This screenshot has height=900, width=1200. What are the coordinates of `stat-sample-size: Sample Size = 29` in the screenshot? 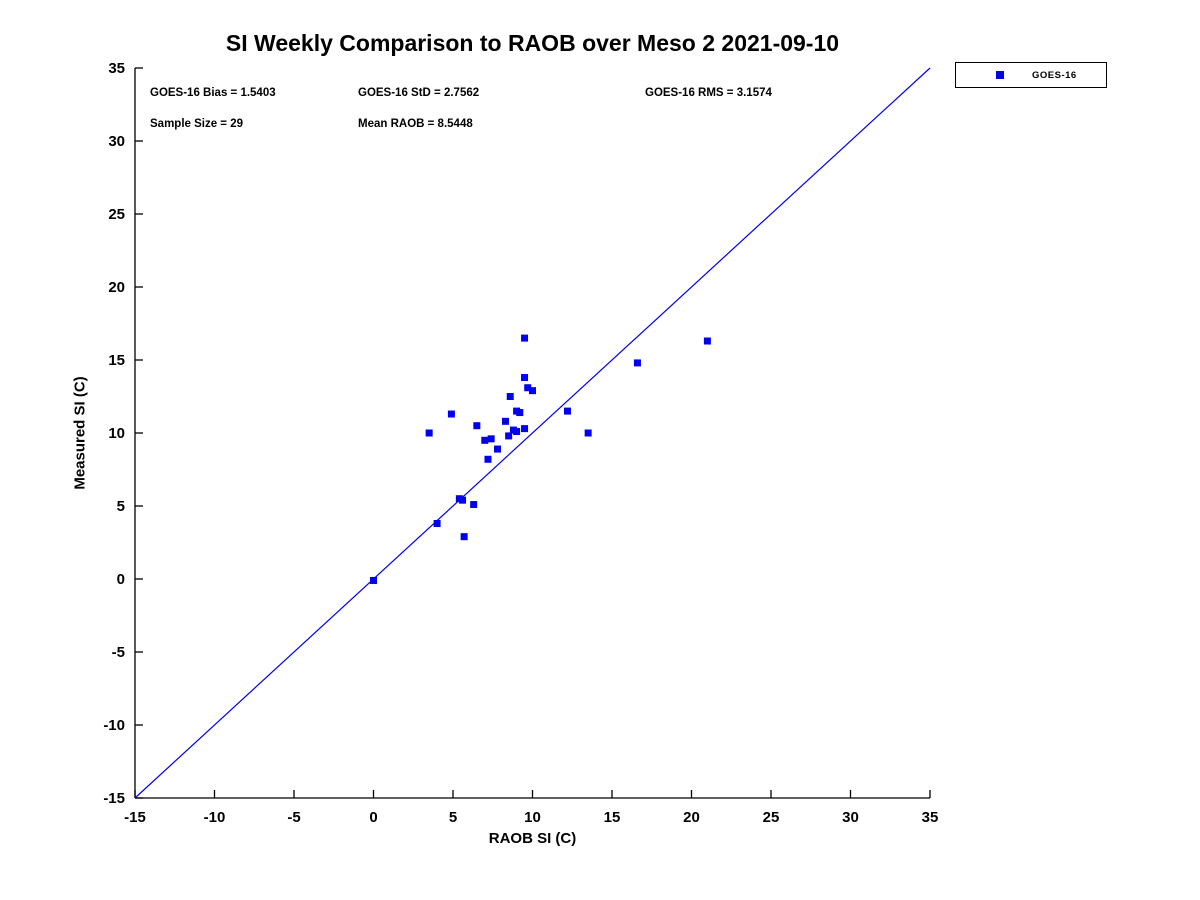 It's located at (197, 124).